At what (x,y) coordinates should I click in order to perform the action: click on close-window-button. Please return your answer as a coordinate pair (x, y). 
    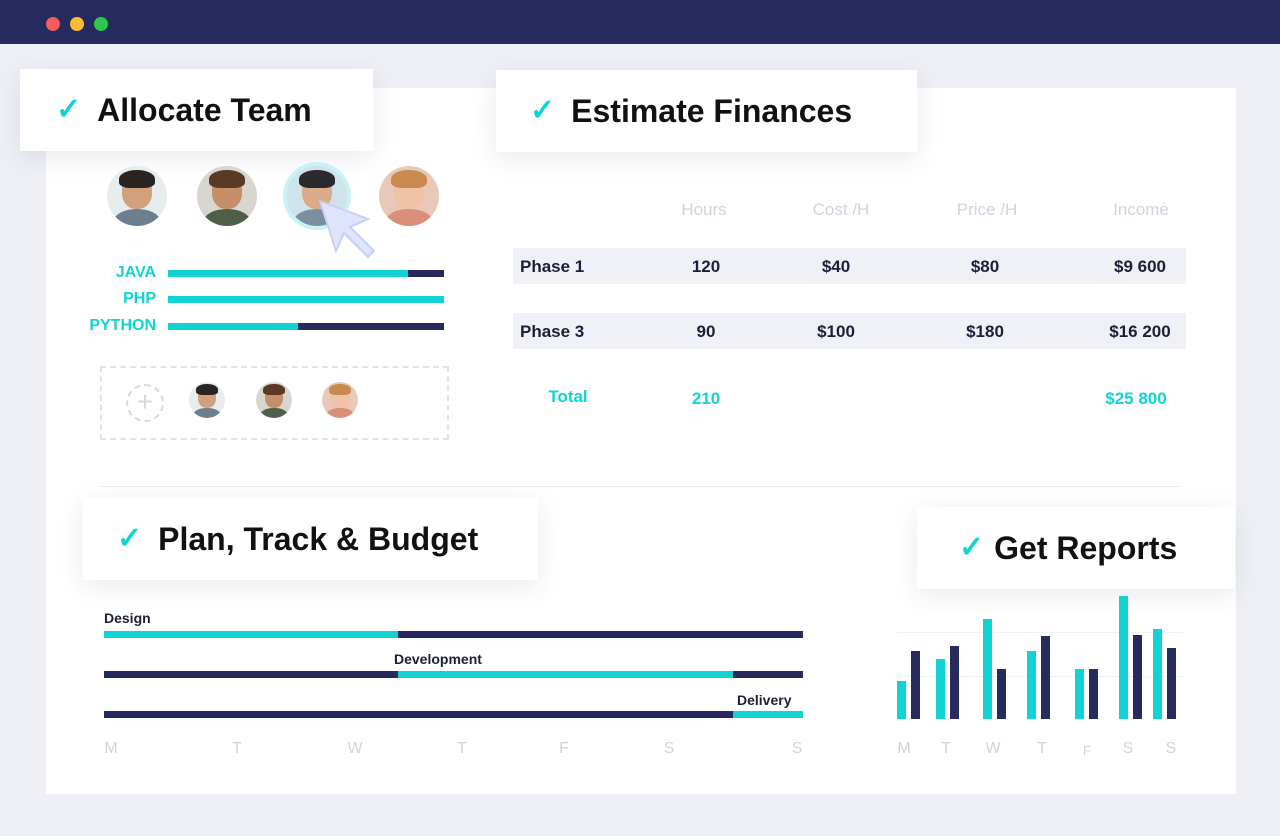
    Looking at the image, I should click on (53, 24).